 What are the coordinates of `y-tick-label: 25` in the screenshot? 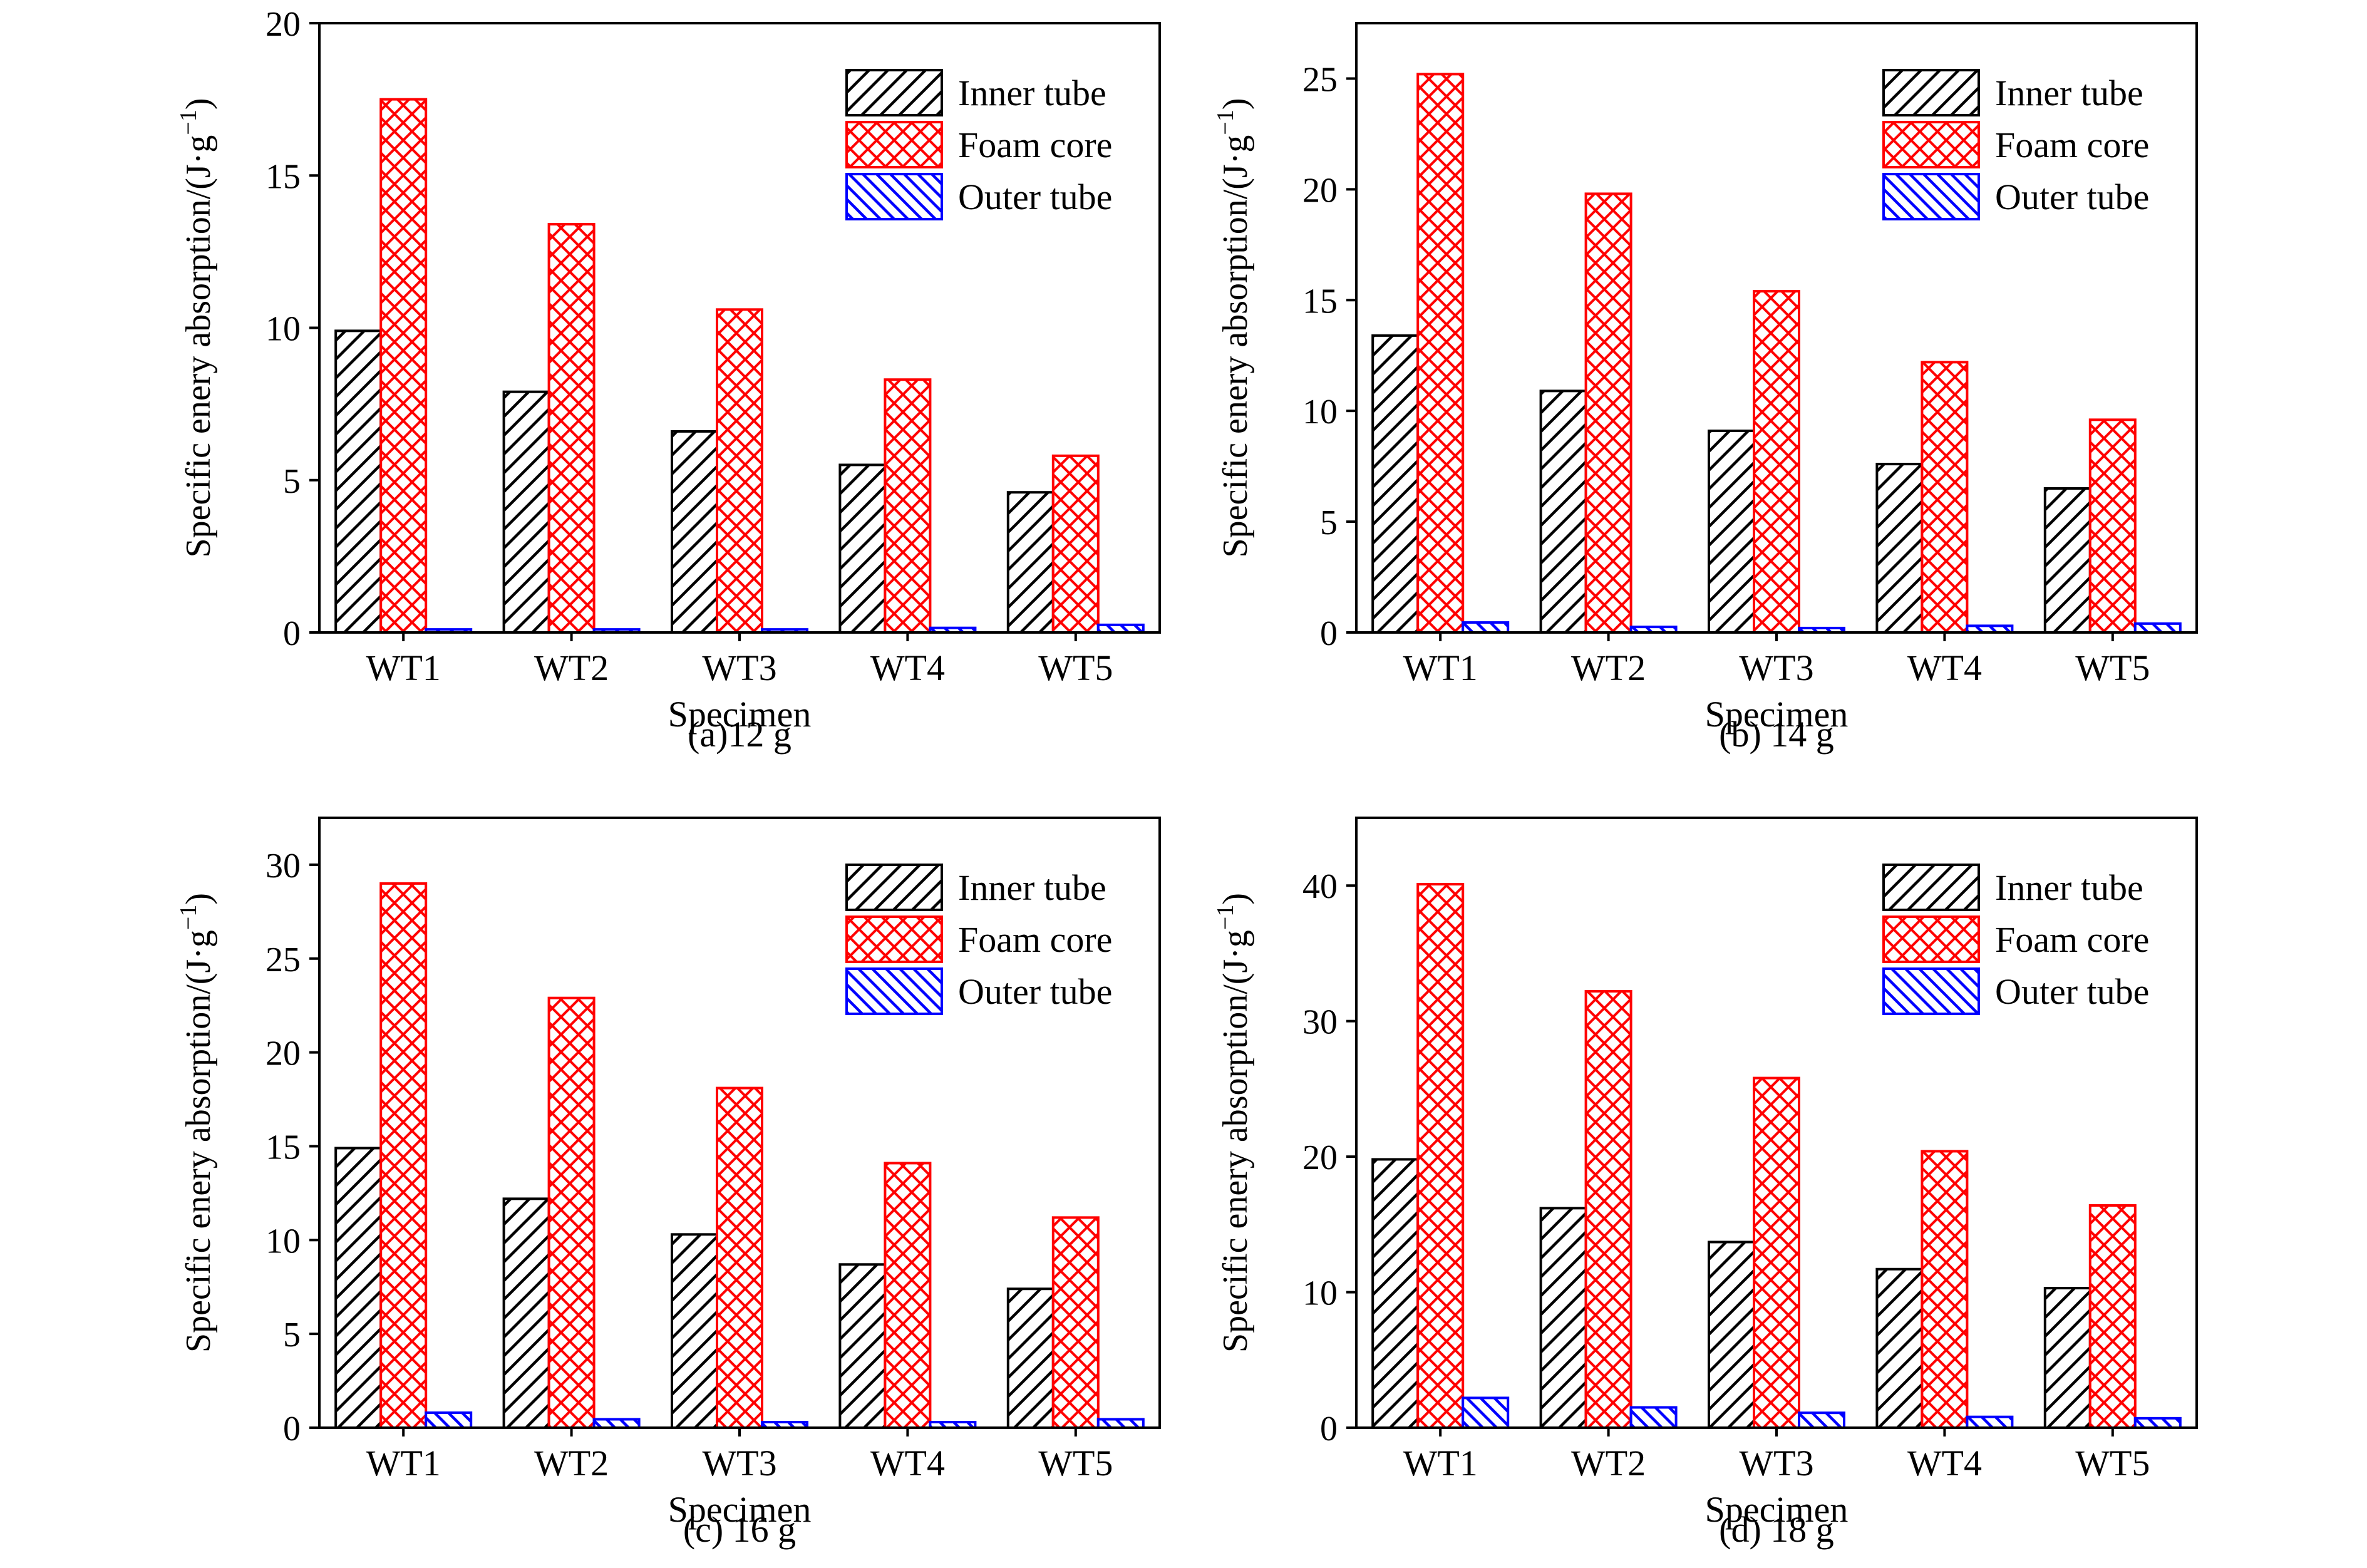 It's located at (1320, 79).